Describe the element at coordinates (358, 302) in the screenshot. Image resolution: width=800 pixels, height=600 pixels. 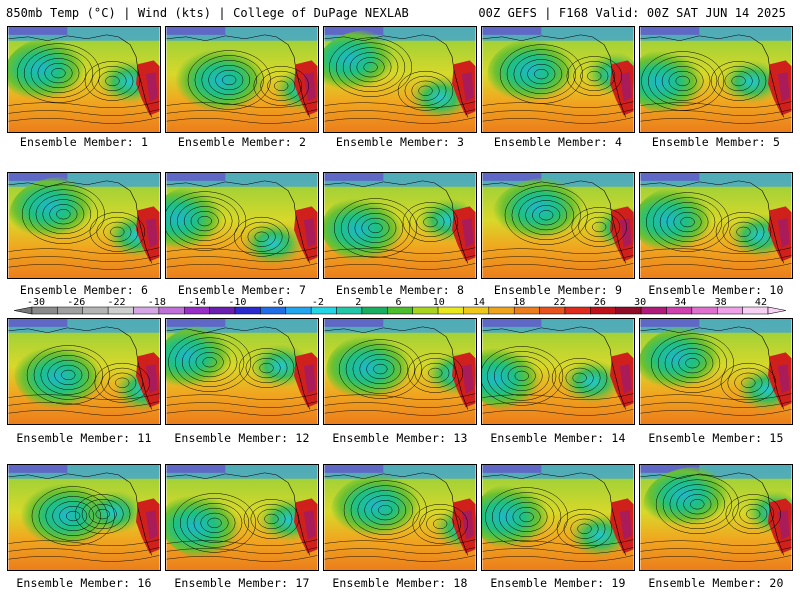
I see `colorbar-tick-label: 2` at that location.